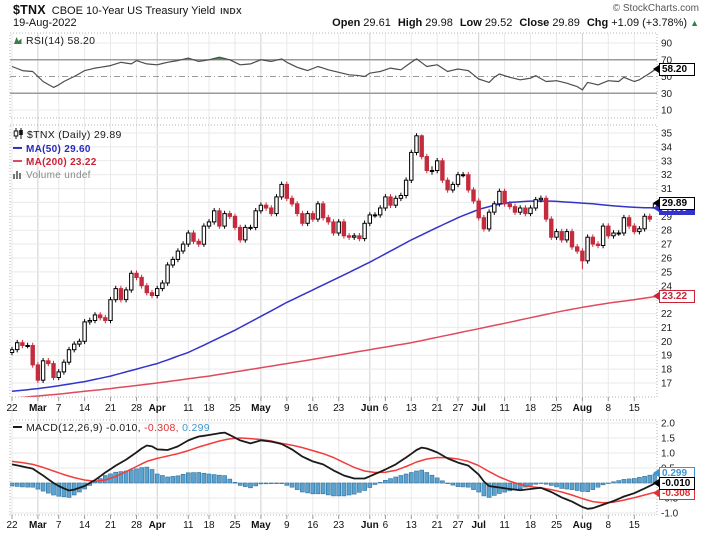  What do you see at coordinates (313, 525) in the screenshot?
I see `x-tick-label: 16` at bounding box center [313, 525].